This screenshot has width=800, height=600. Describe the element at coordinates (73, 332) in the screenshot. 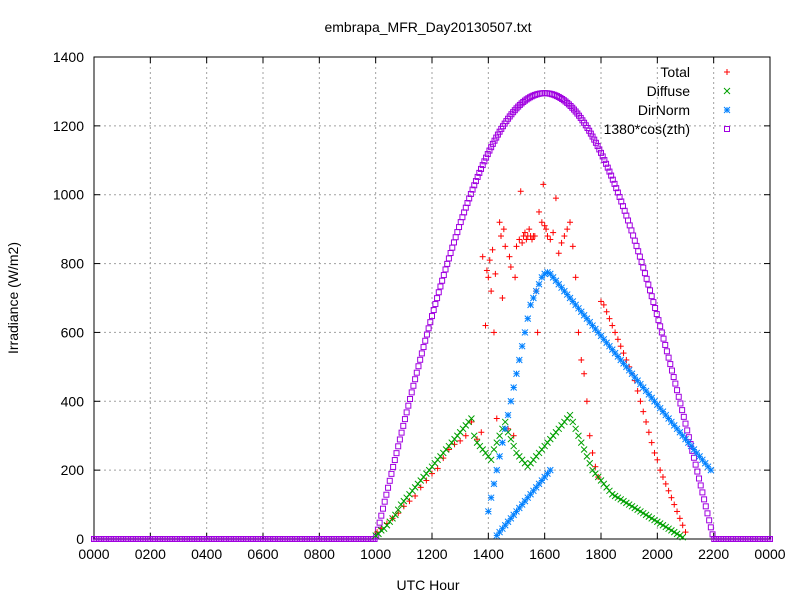

I see `y-tick-label: 600` at that location.